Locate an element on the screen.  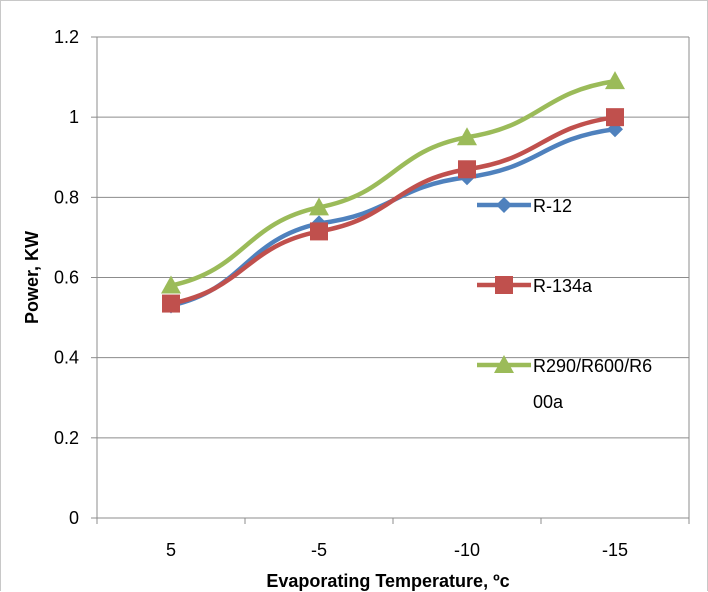
y-tick-label: 0.2 is located at coordinates (66, 438).